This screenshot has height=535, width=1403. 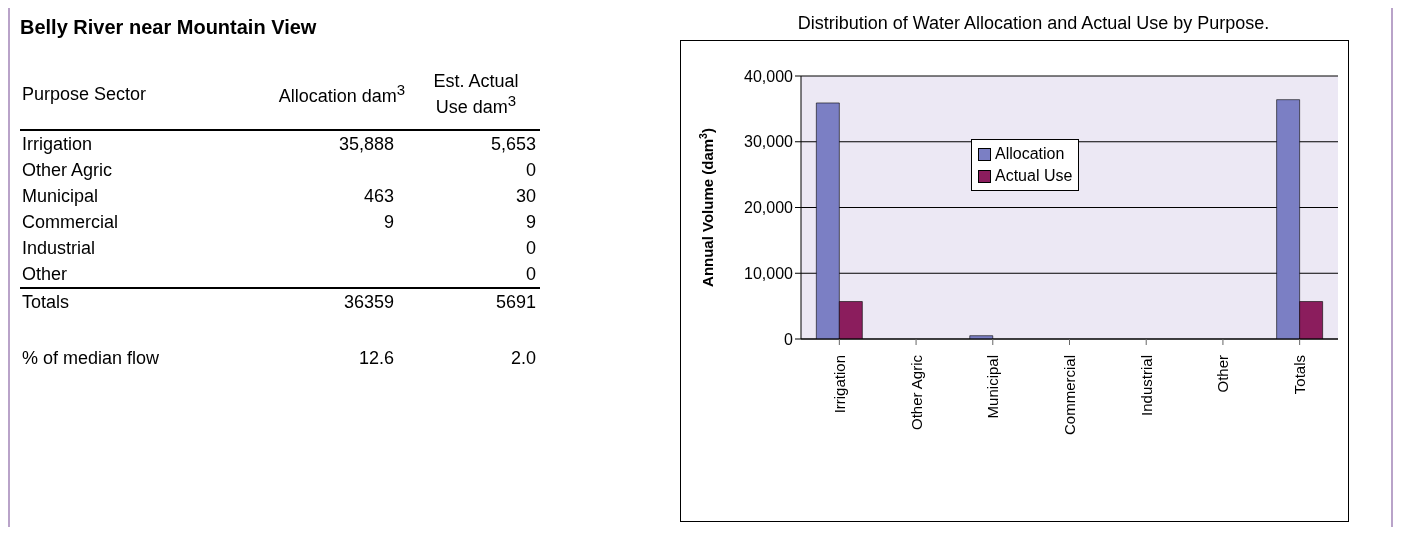 I want to click on x-tick-label: Totals, so click(x=1300, y=375).